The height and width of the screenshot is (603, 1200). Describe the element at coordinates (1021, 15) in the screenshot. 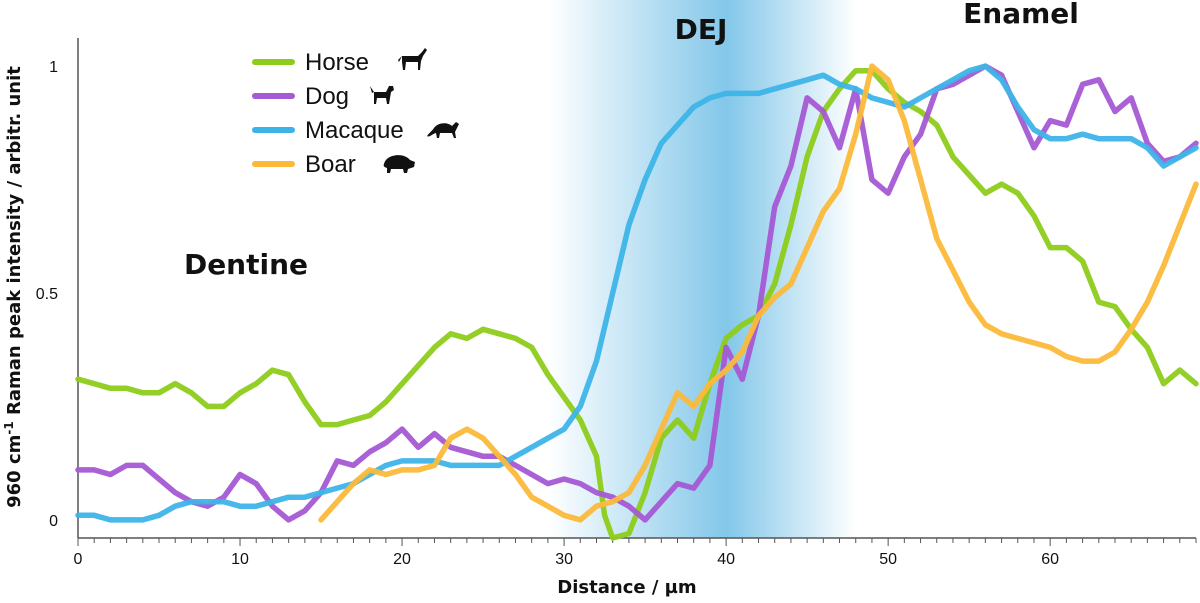

I see `region-label-enamel: Enamel` at that location.